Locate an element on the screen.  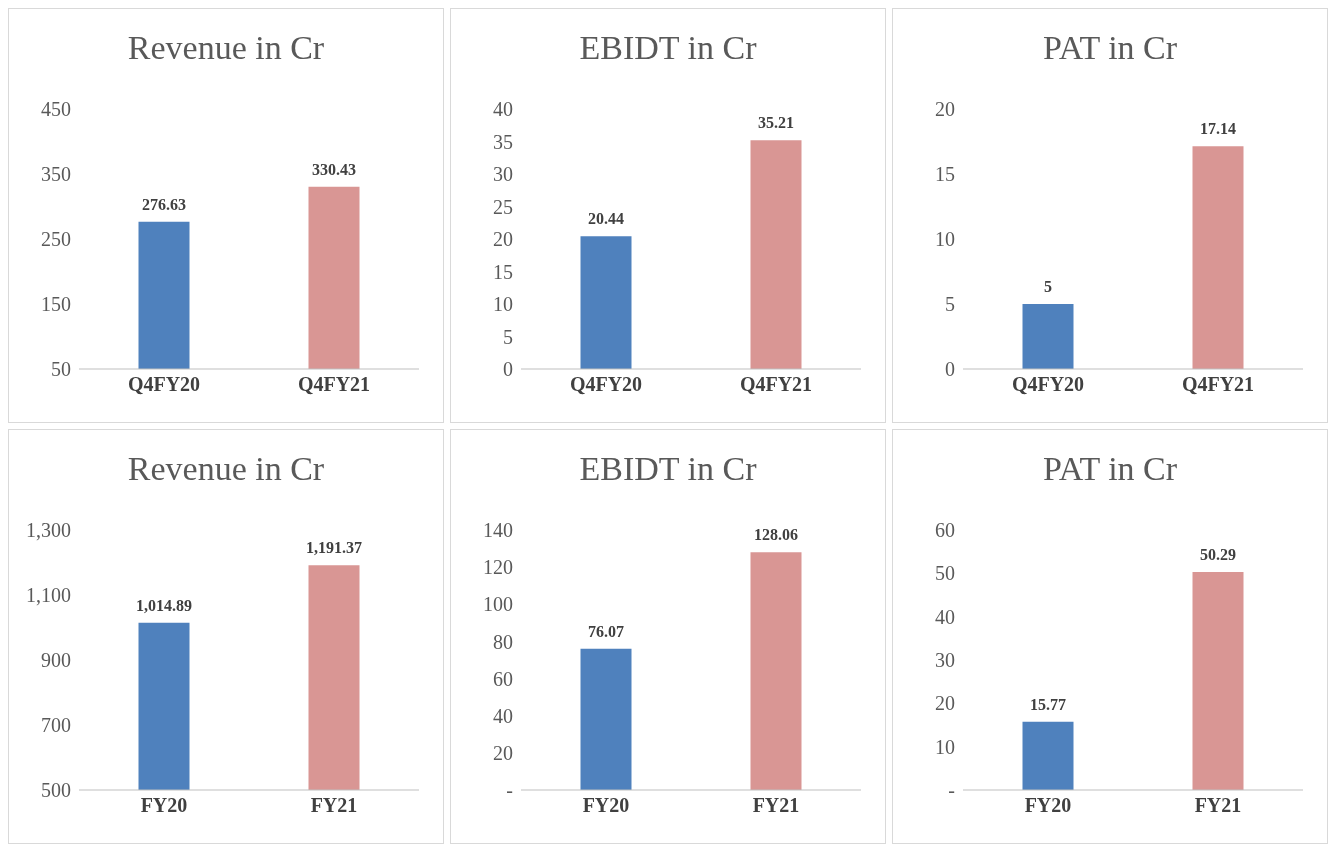
data-label: 35.21 is located at coordinates (776, 123).